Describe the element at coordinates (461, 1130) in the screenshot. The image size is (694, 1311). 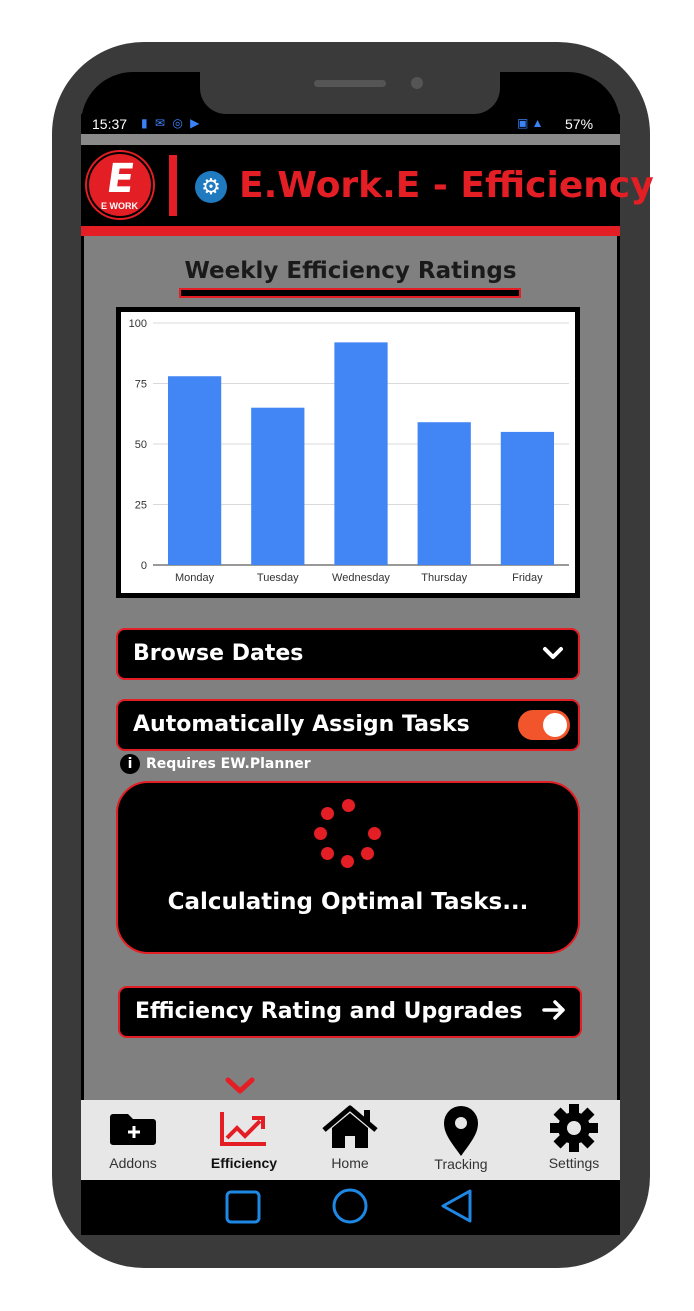
I see `map-pin-icon` at that location.